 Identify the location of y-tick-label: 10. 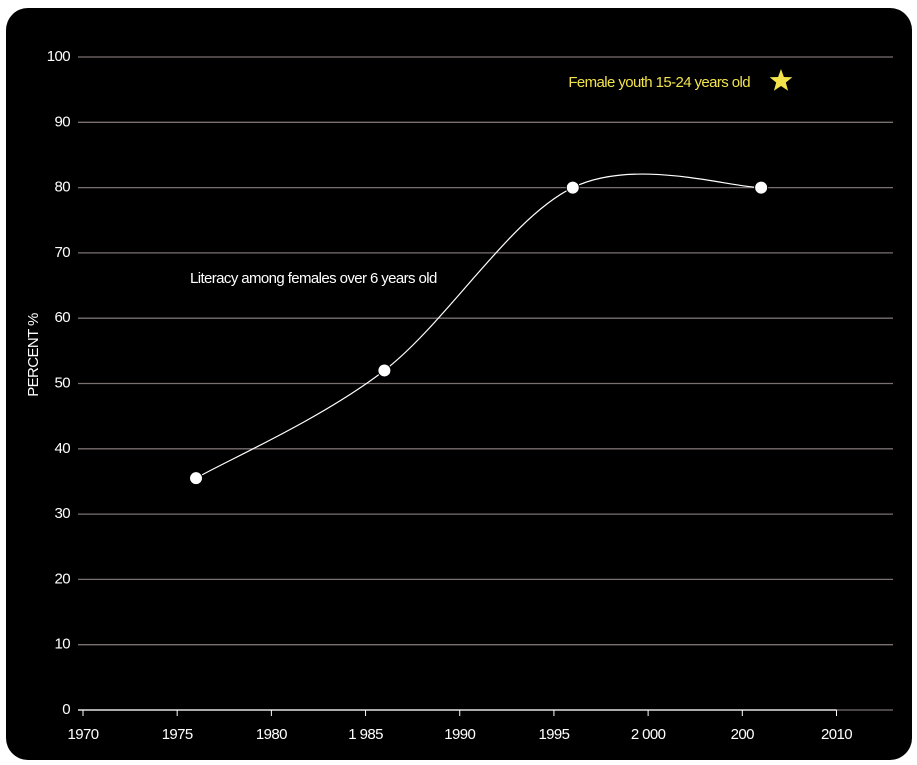
(63, 644).